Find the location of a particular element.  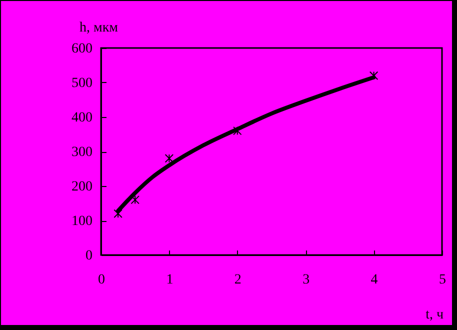

y-axis-title: h, мкм is located at coordinates (99, 28).